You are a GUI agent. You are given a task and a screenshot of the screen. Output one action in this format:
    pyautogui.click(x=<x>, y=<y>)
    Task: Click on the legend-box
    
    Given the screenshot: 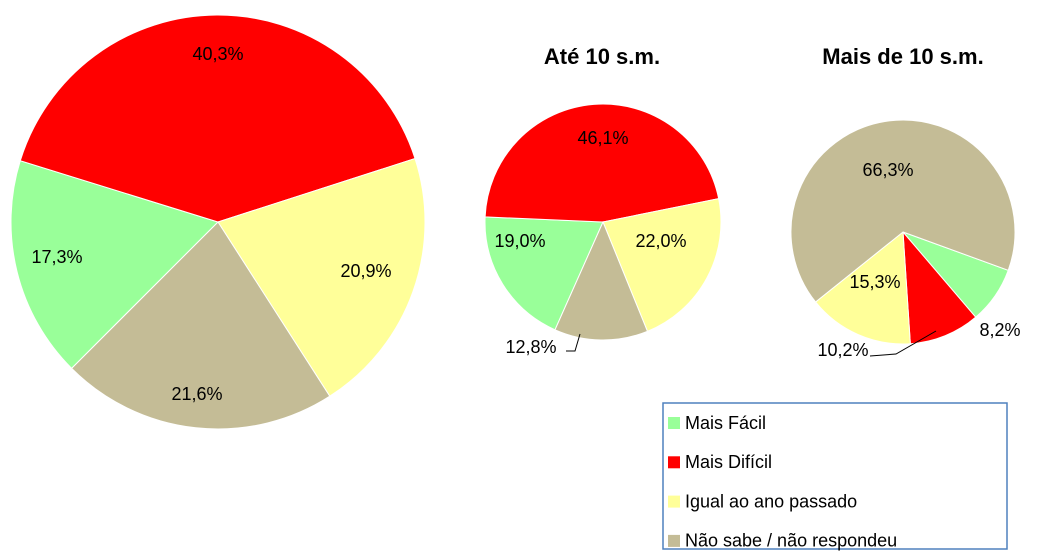 What is the action you would take?
    pyautogui.click(x=835, y=476)
    